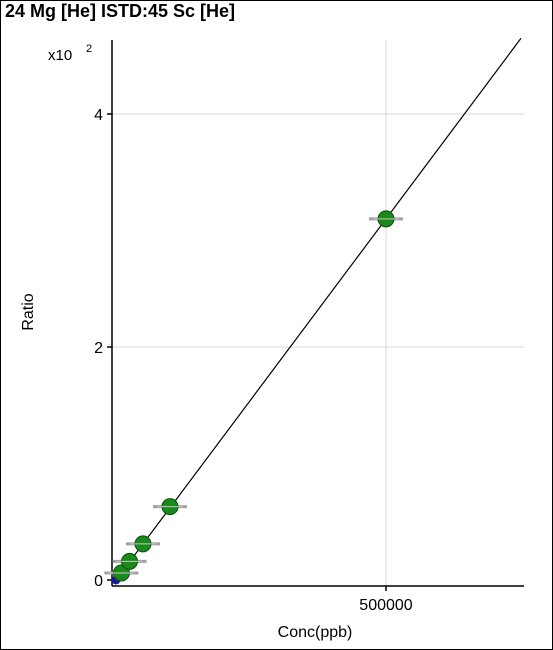  Describe the element at coordinates (98, 348) in the screenshot. I see `y-tick-label: 2` at that location.